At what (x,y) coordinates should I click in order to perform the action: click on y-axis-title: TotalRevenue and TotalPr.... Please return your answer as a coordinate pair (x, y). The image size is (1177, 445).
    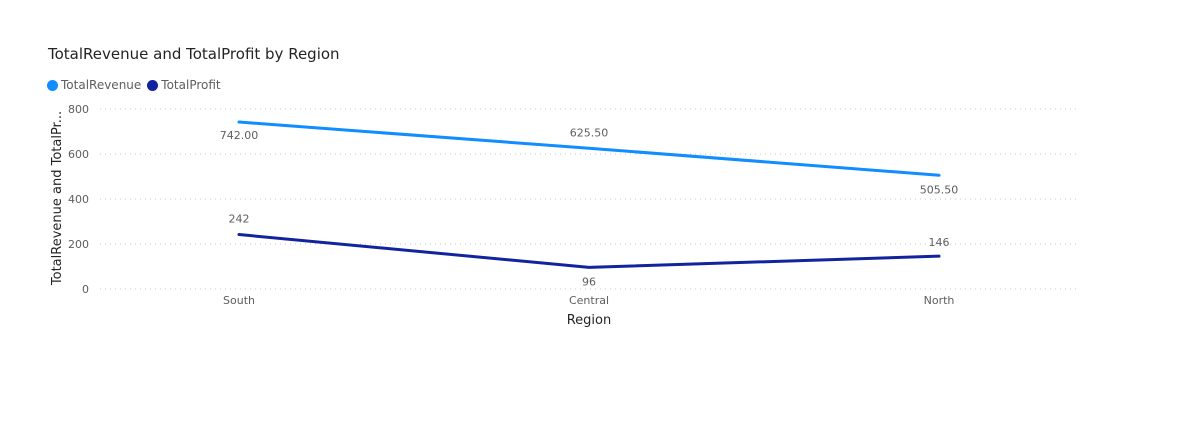
    Looking at the image, I should click on (57, 198).